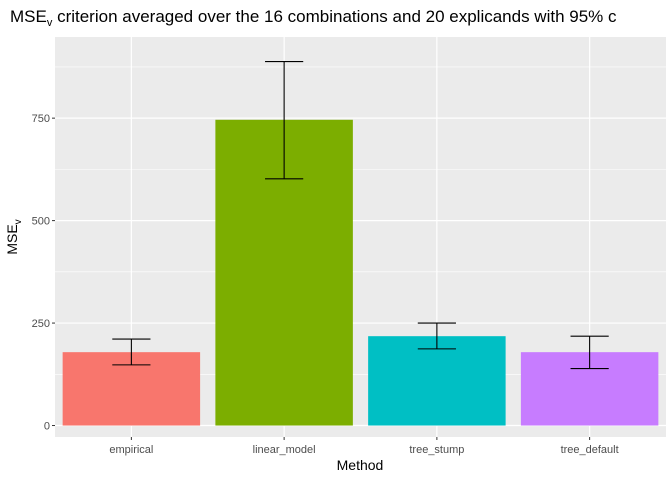 This screenshot has height=480, width=672. What do you see at coordinates (41, 222) in the screenshot?
I see `y-tick-label: 500` at bounding box center [41, 222].